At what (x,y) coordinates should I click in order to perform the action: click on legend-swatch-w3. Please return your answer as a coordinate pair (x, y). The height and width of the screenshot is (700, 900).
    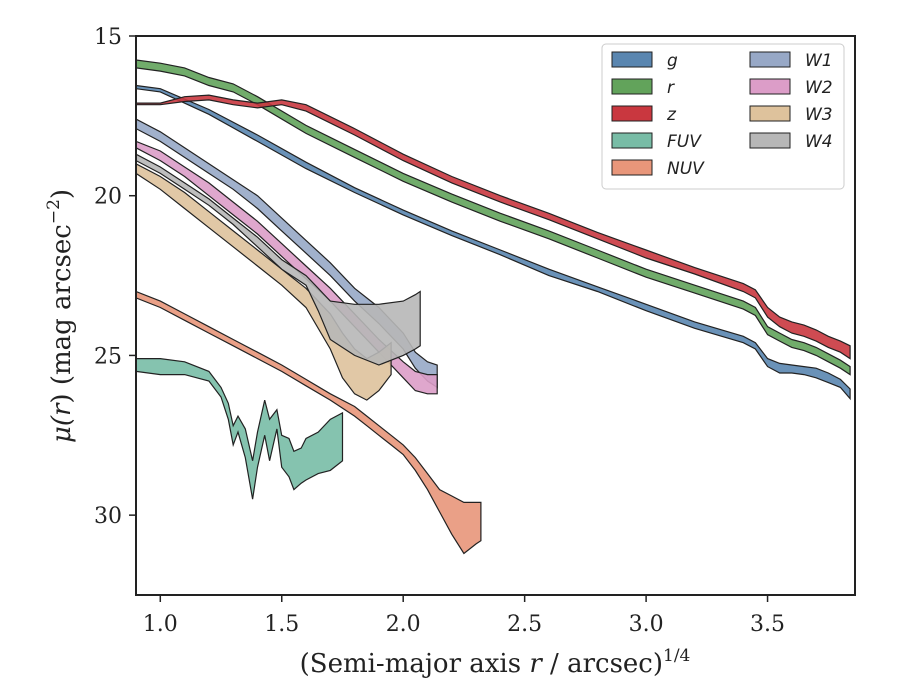
    Looking at the image, I should click on (770, 113).